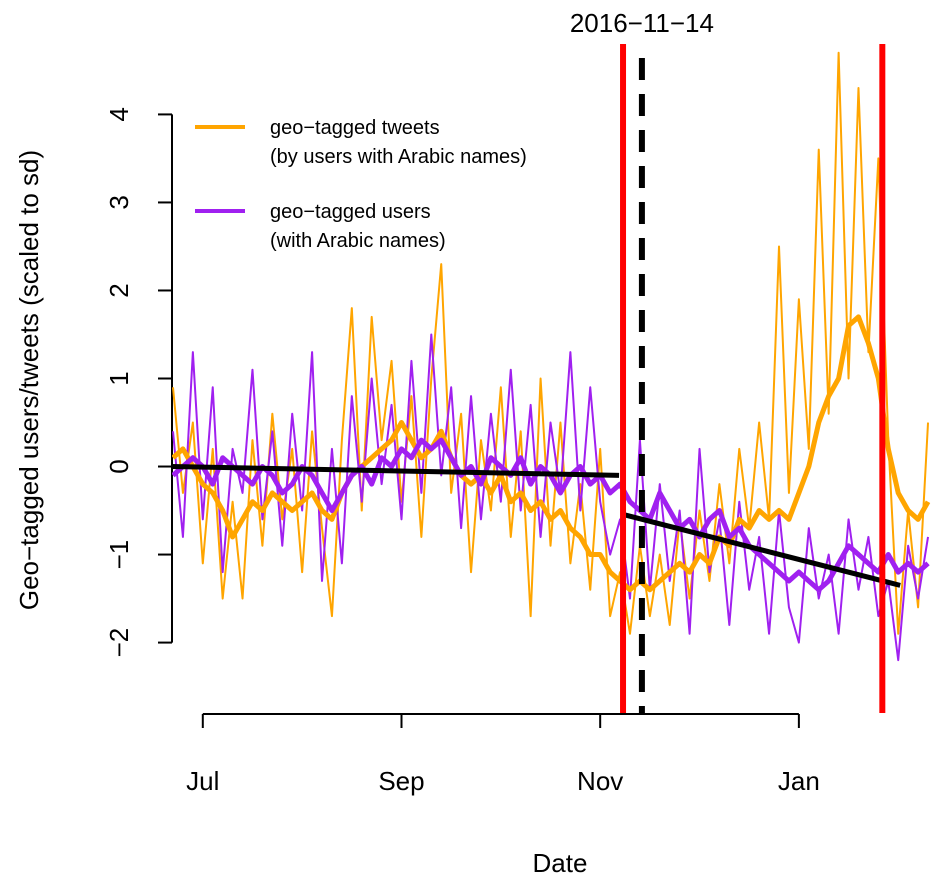 The width and height of the screenshot is (932, 884). What do you see at coordinates (358, 226) in the screenshot?
I see `legend-label: geo−tagged users (with Arabic names)` at bounding box center [358, 226].